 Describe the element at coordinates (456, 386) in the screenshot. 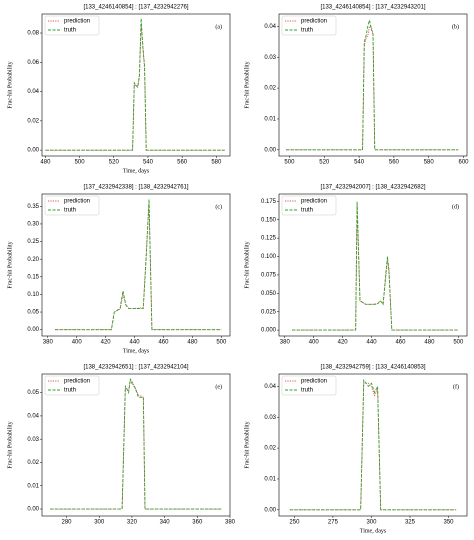

I see `panel-label: (f)` at that location.